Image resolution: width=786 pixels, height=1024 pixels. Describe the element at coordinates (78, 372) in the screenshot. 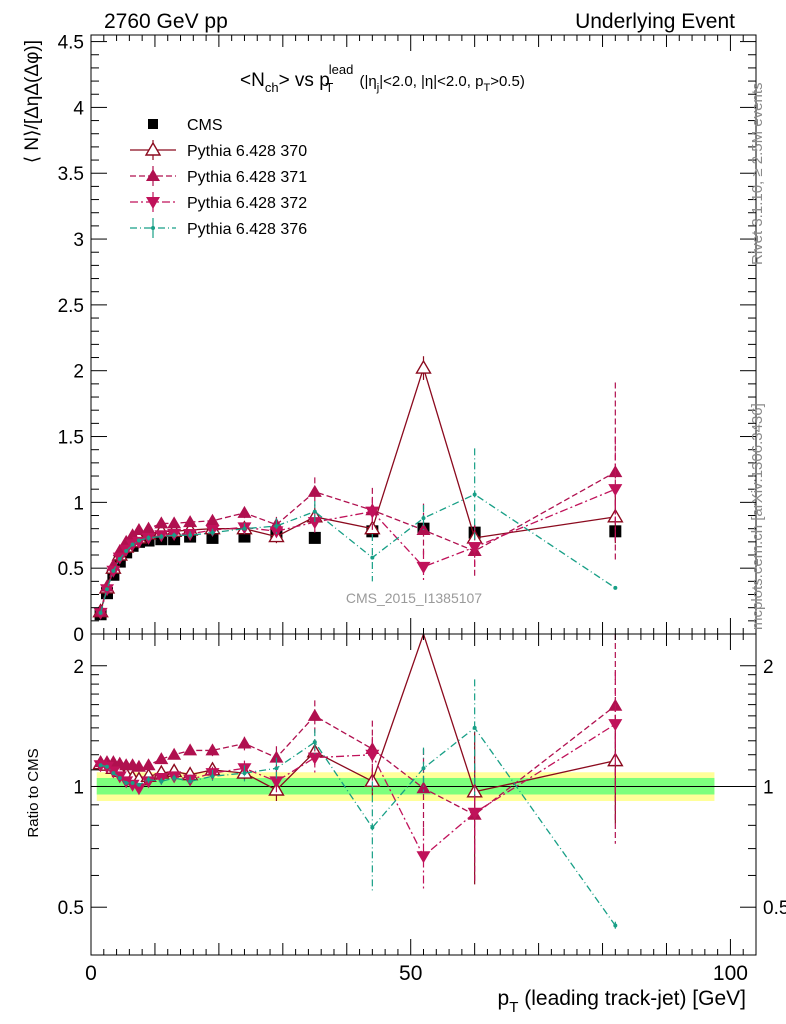

I see `y-tick-label: 2` at that location.